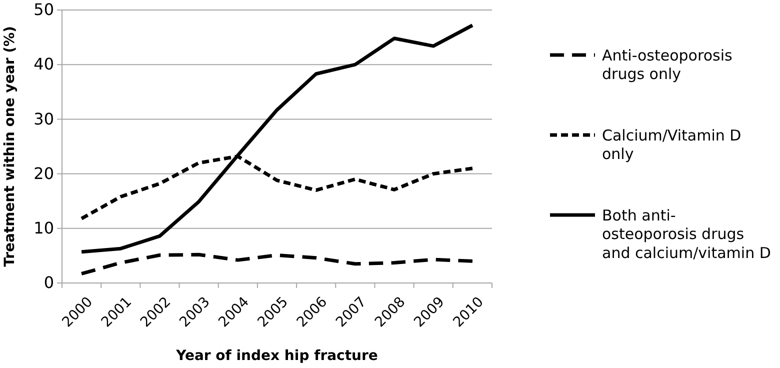 The height and width of the screenshot is (368, 780). What do you see at coordinates (686, 234) in the screenshot?
I see `legend-label: Both anti-osteoporosis drugs and calcium/vitamin D` at bounding box center [686, 234].